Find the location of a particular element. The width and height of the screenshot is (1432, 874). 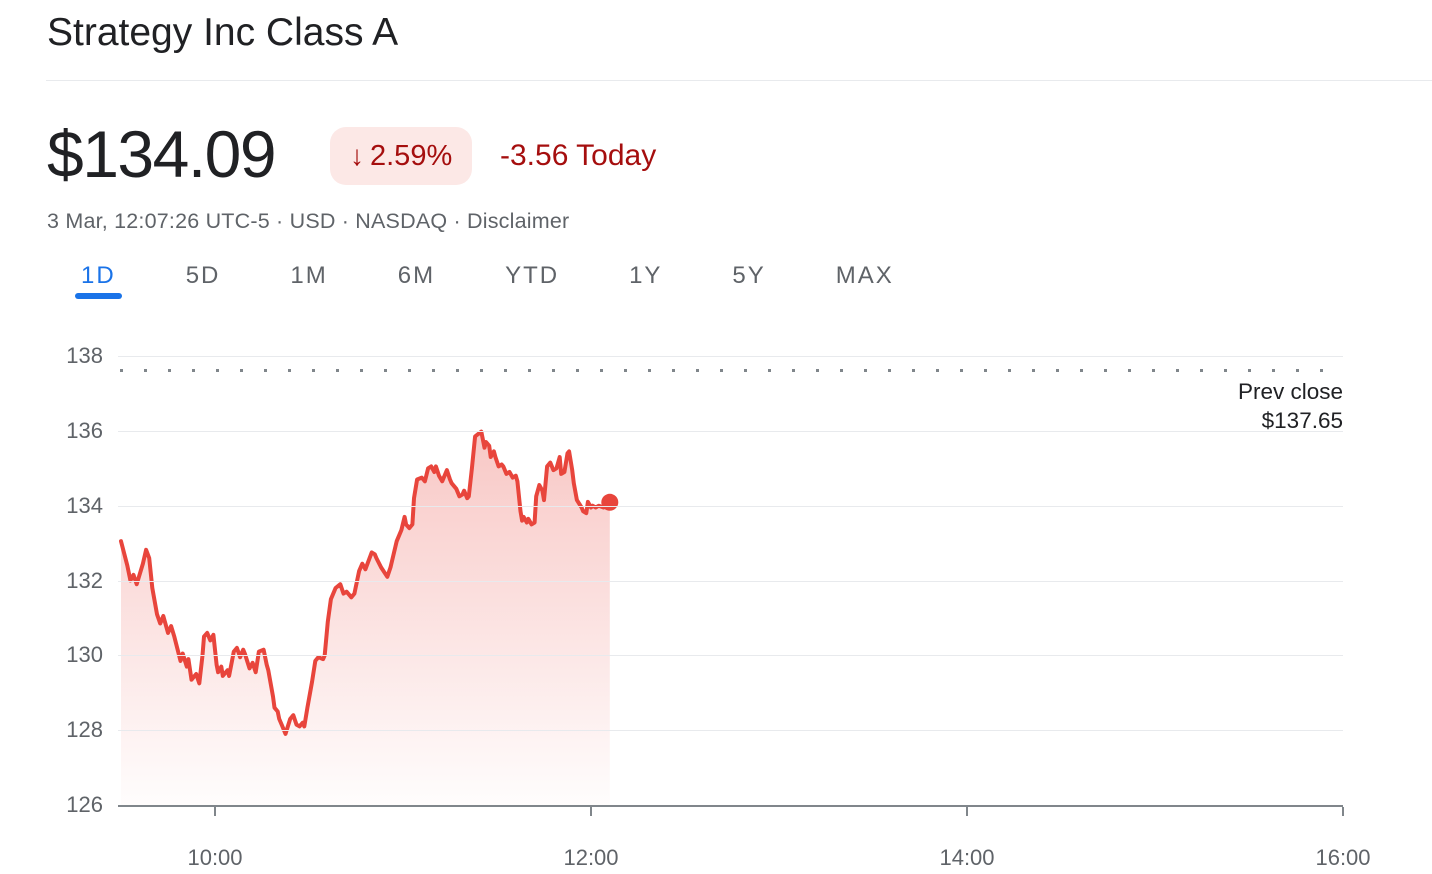

tab-5y: 5Y is located at coordinates (749, 275).